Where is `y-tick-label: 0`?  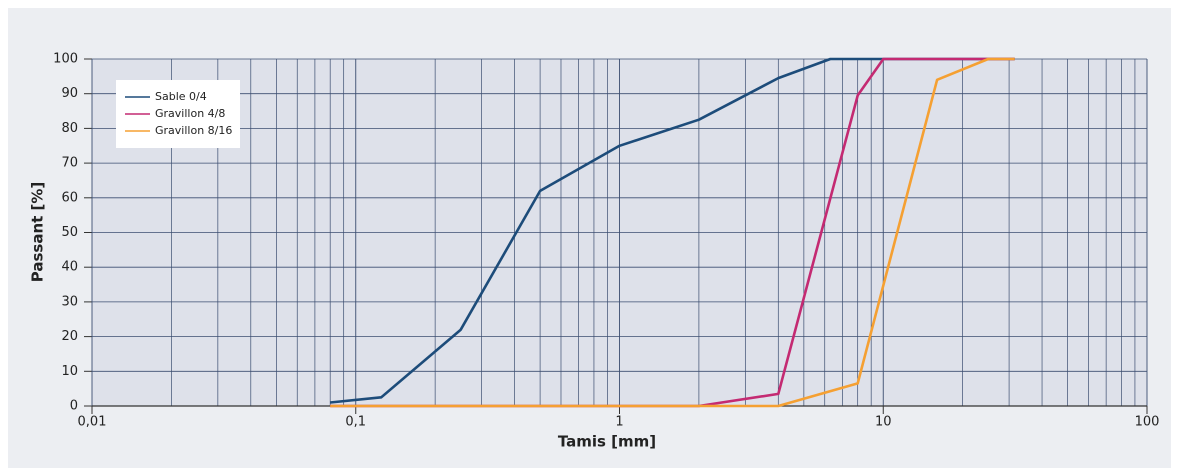 y-tick-label: 0 is located at coordinates (74, 406).